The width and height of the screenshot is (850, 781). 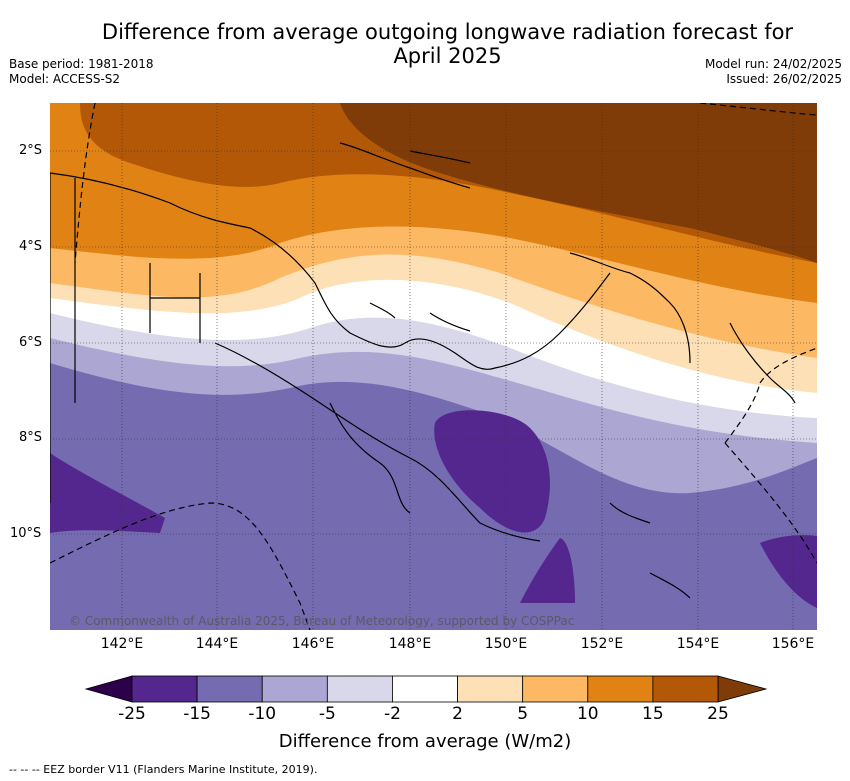 I want to click on meta-left: Base period: 1981-2018 Model: ACCESS-S2, so click(x=81, y=72).